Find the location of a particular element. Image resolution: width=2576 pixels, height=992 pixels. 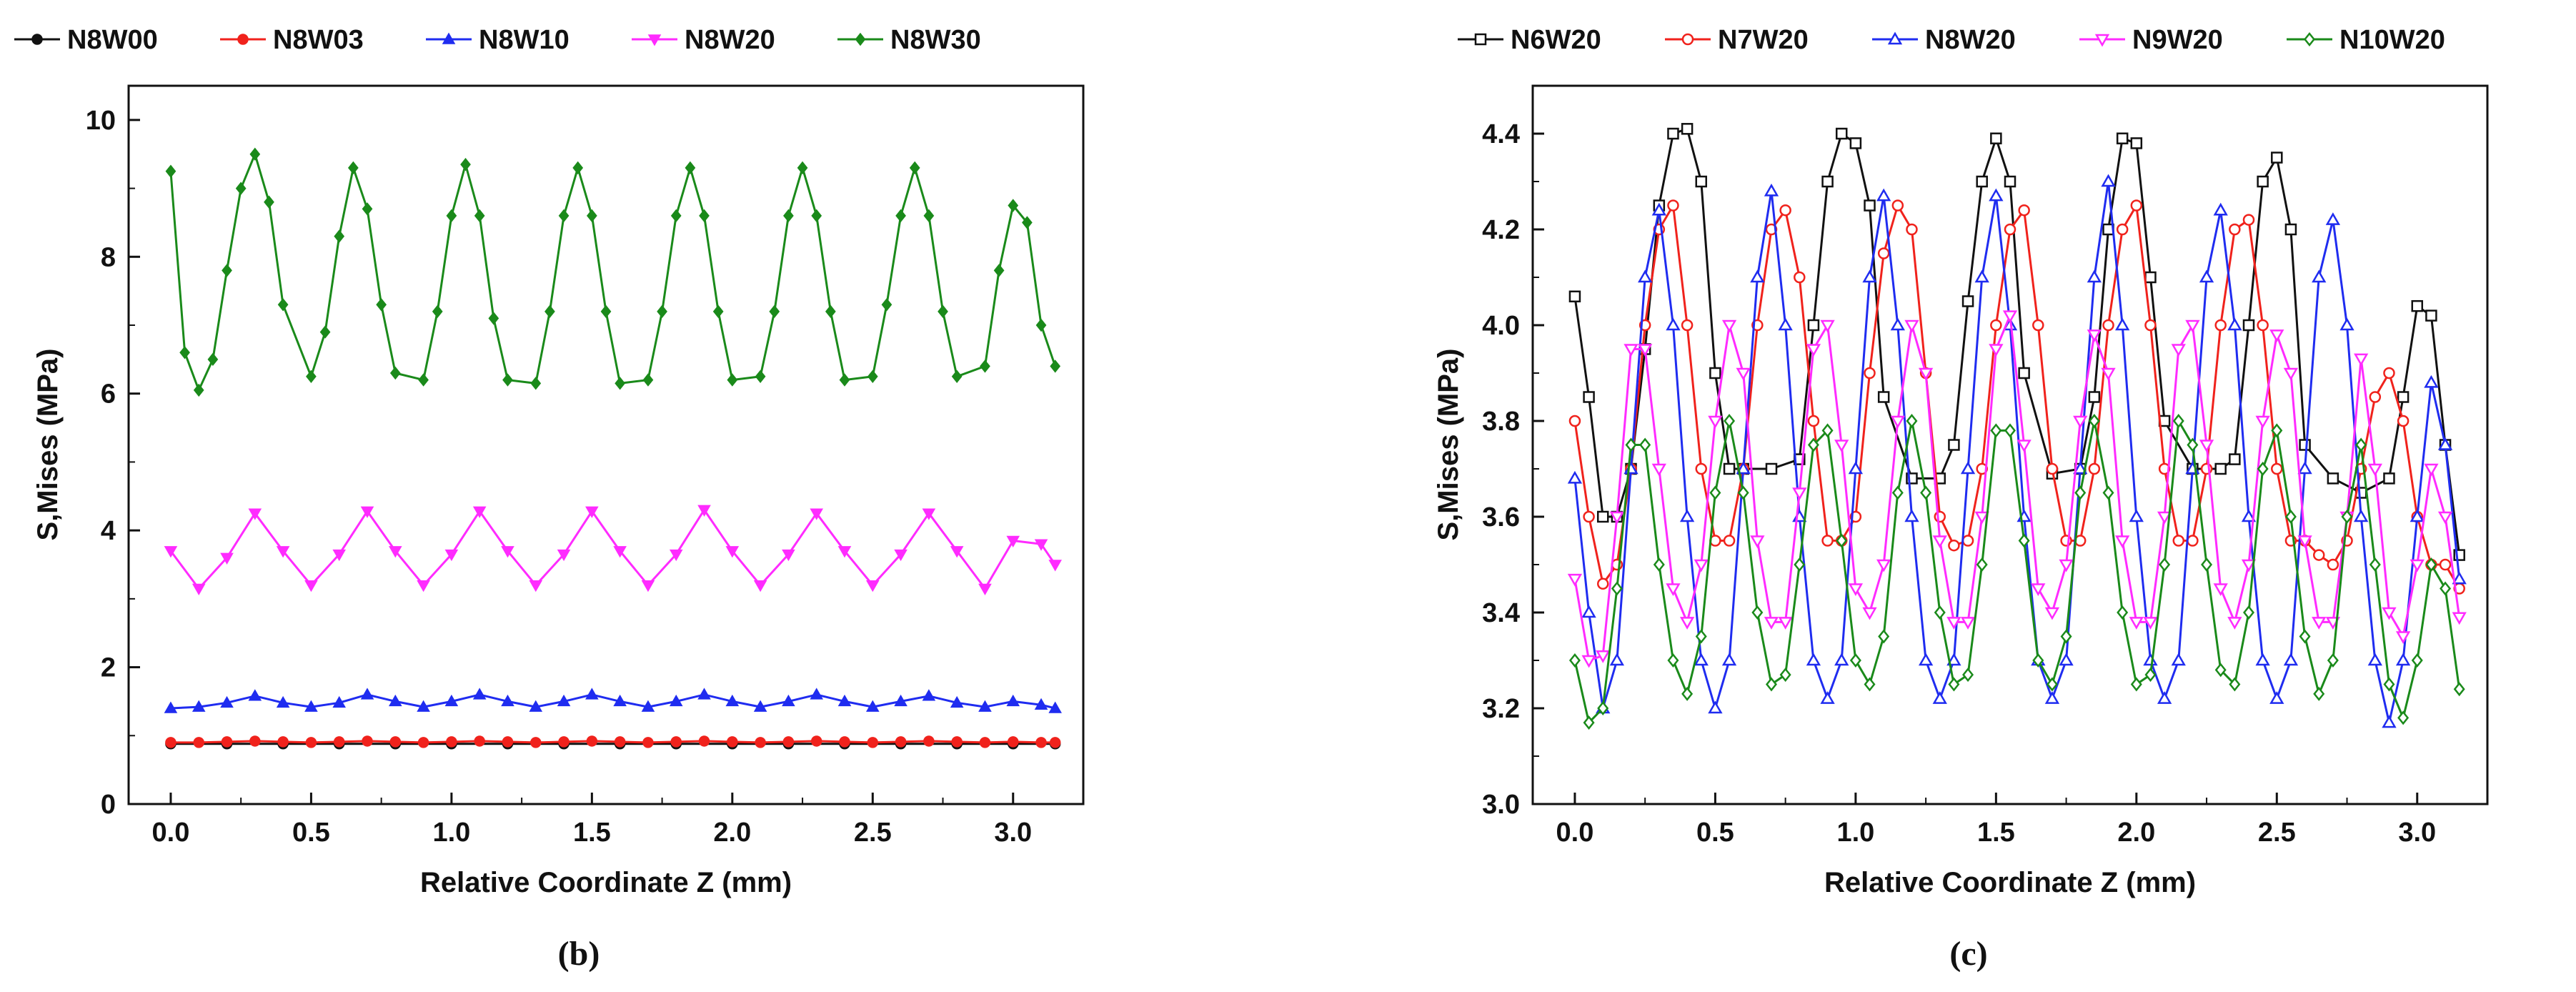

chart-c-legend-n7w20-label: N7W20 is located at coordinates (1763, 40).